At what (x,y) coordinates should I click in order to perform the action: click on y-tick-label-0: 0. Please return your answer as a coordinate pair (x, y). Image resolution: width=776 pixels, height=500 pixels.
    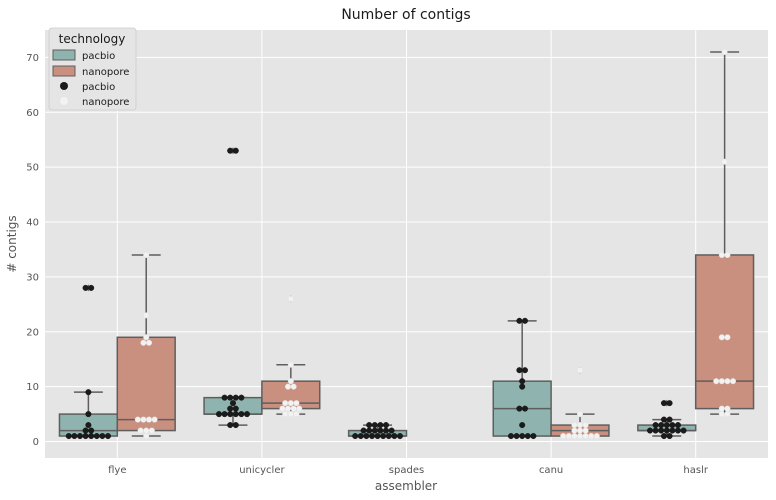
    Looking at the image, I should click on (36, 442).